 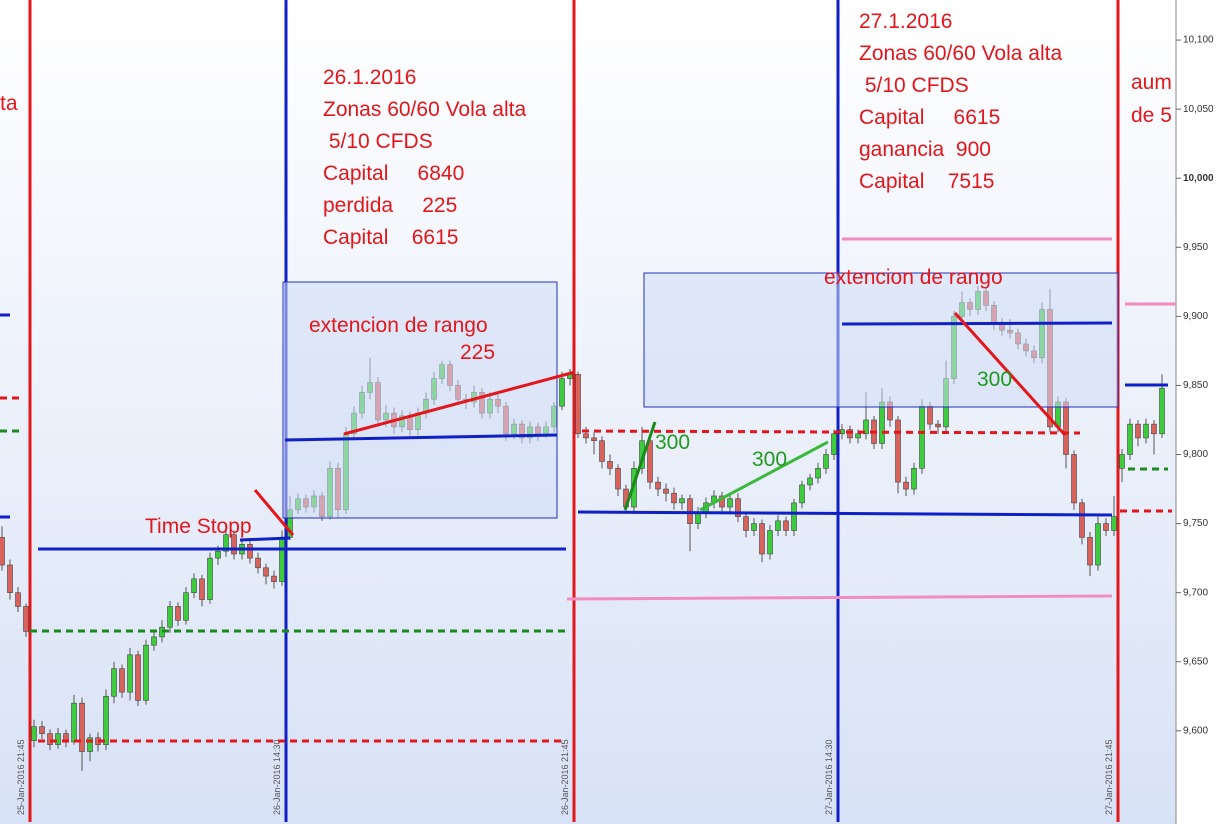 I want to click on x-tick-label: 26-Jan-2016 14:30, so click(x=277, y=777).